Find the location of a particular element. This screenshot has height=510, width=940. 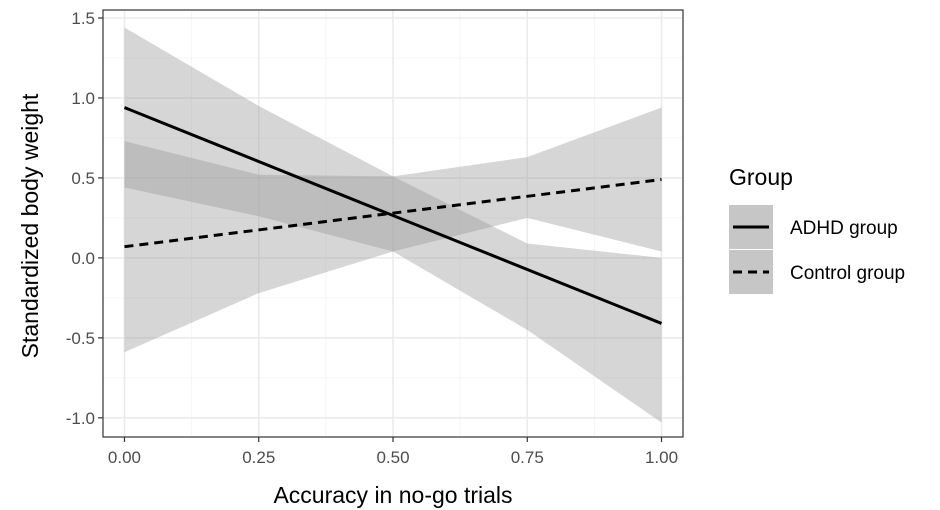

x-tick-label: 0.75 is located at coordinates (527, 457).